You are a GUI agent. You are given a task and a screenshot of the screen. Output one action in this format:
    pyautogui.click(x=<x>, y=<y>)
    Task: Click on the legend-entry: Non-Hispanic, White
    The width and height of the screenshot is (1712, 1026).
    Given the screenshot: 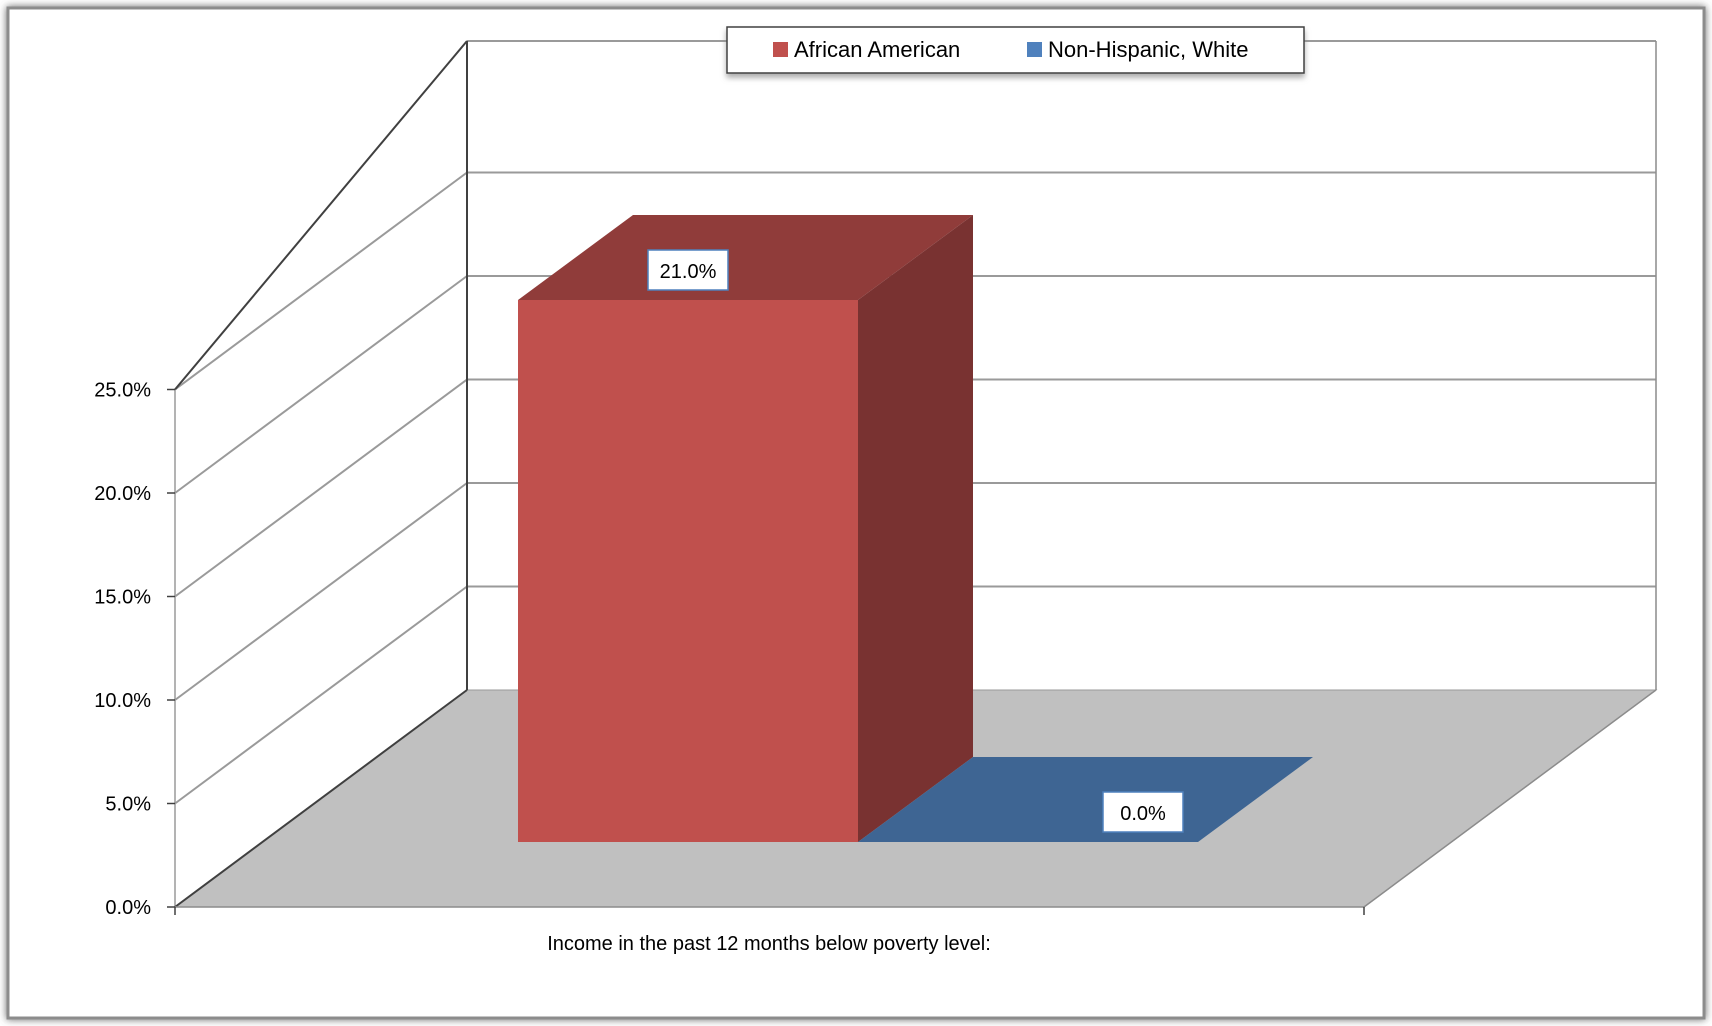 What is the action you would take?
    pyautogui.click(x=1138, y=49)
    